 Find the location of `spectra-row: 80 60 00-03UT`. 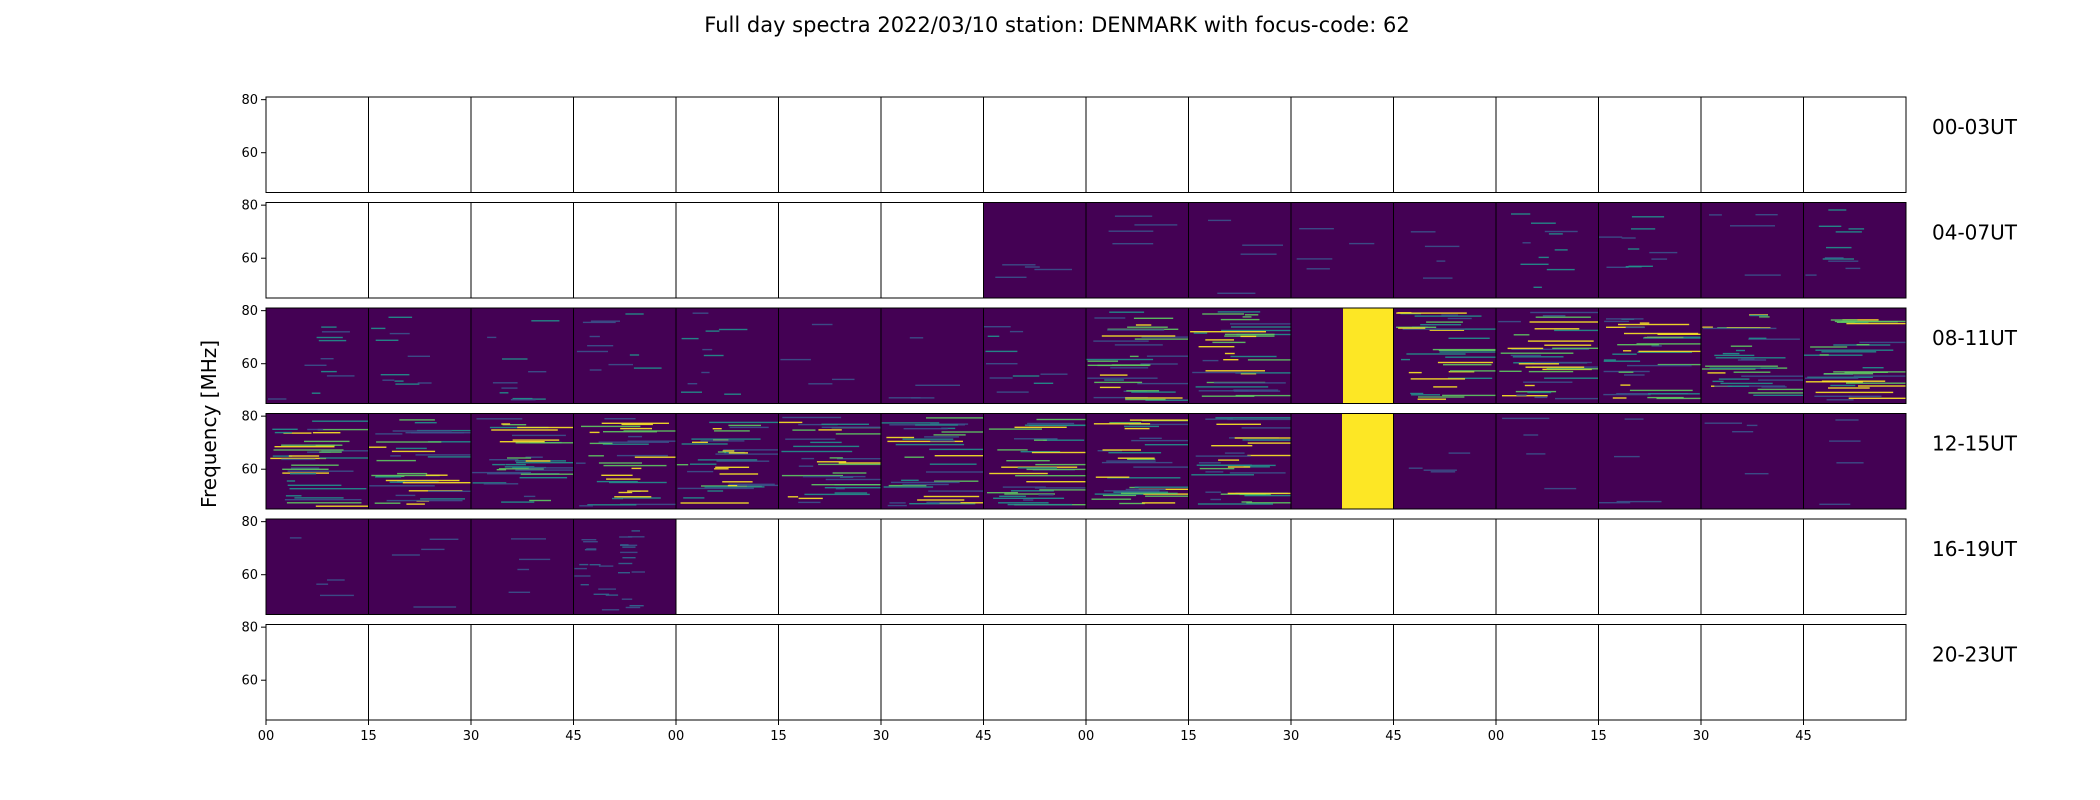

spectra-row: 80 60 00-03UT is located at coordinates (1129, 143).